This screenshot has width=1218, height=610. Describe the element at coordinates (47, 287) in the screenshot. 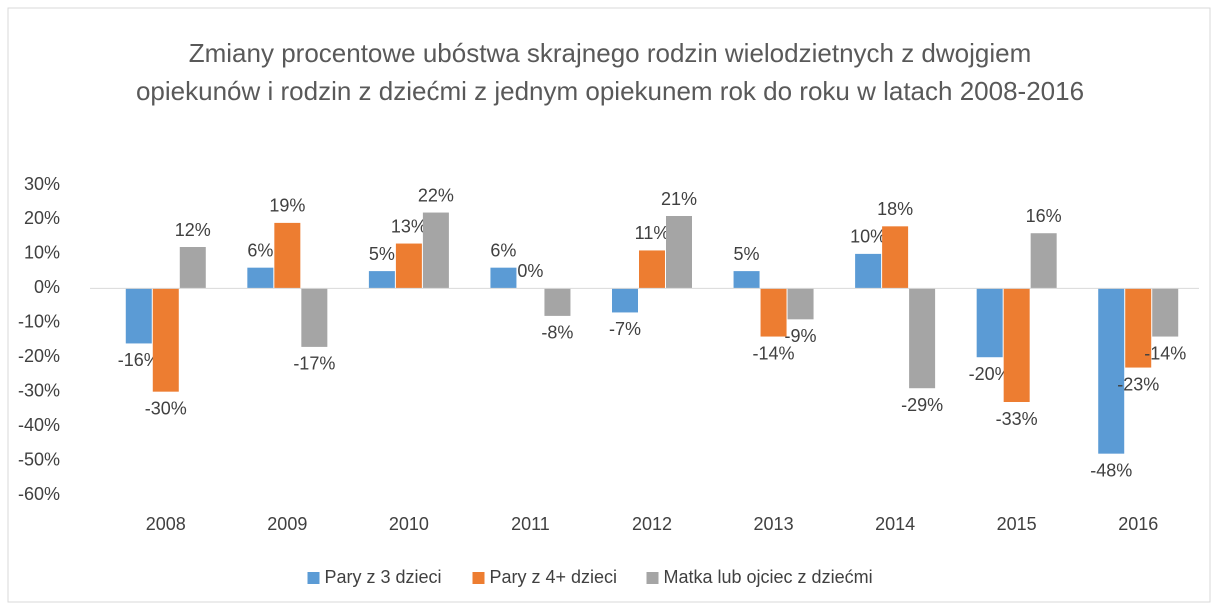

I see `y-tick-label: 0%` at that location.